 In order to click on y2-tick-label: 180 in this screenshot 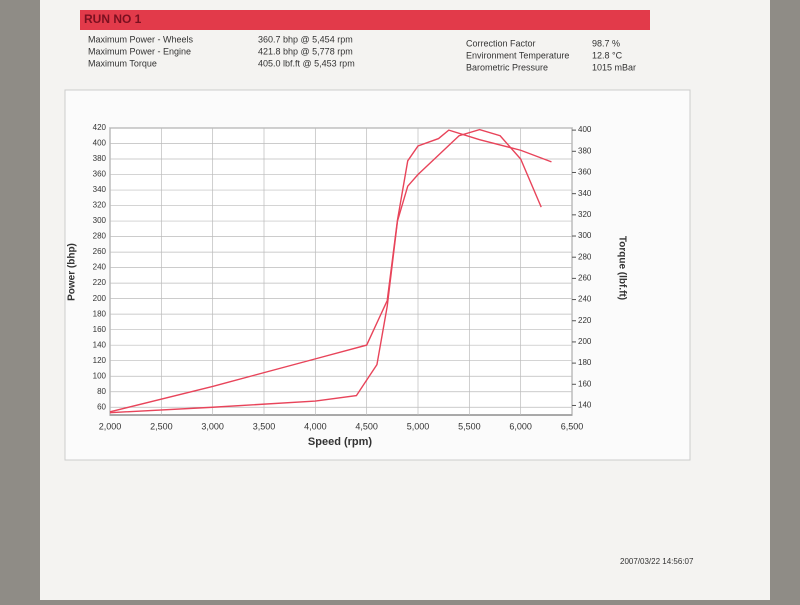, I will do `click(585, 362)`.